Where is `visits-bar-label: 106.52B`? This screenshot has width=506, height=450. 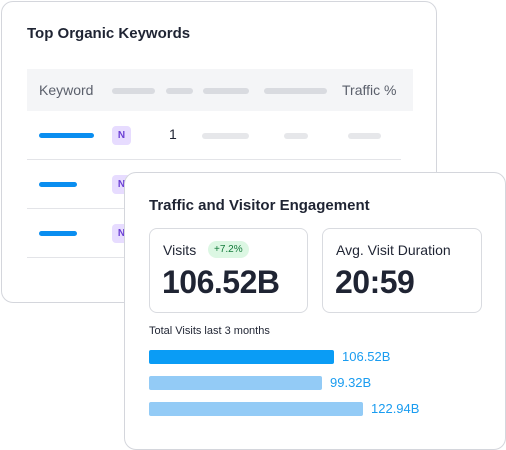 visits-bar-label: 106.52B is located at coordinates (366, 356).